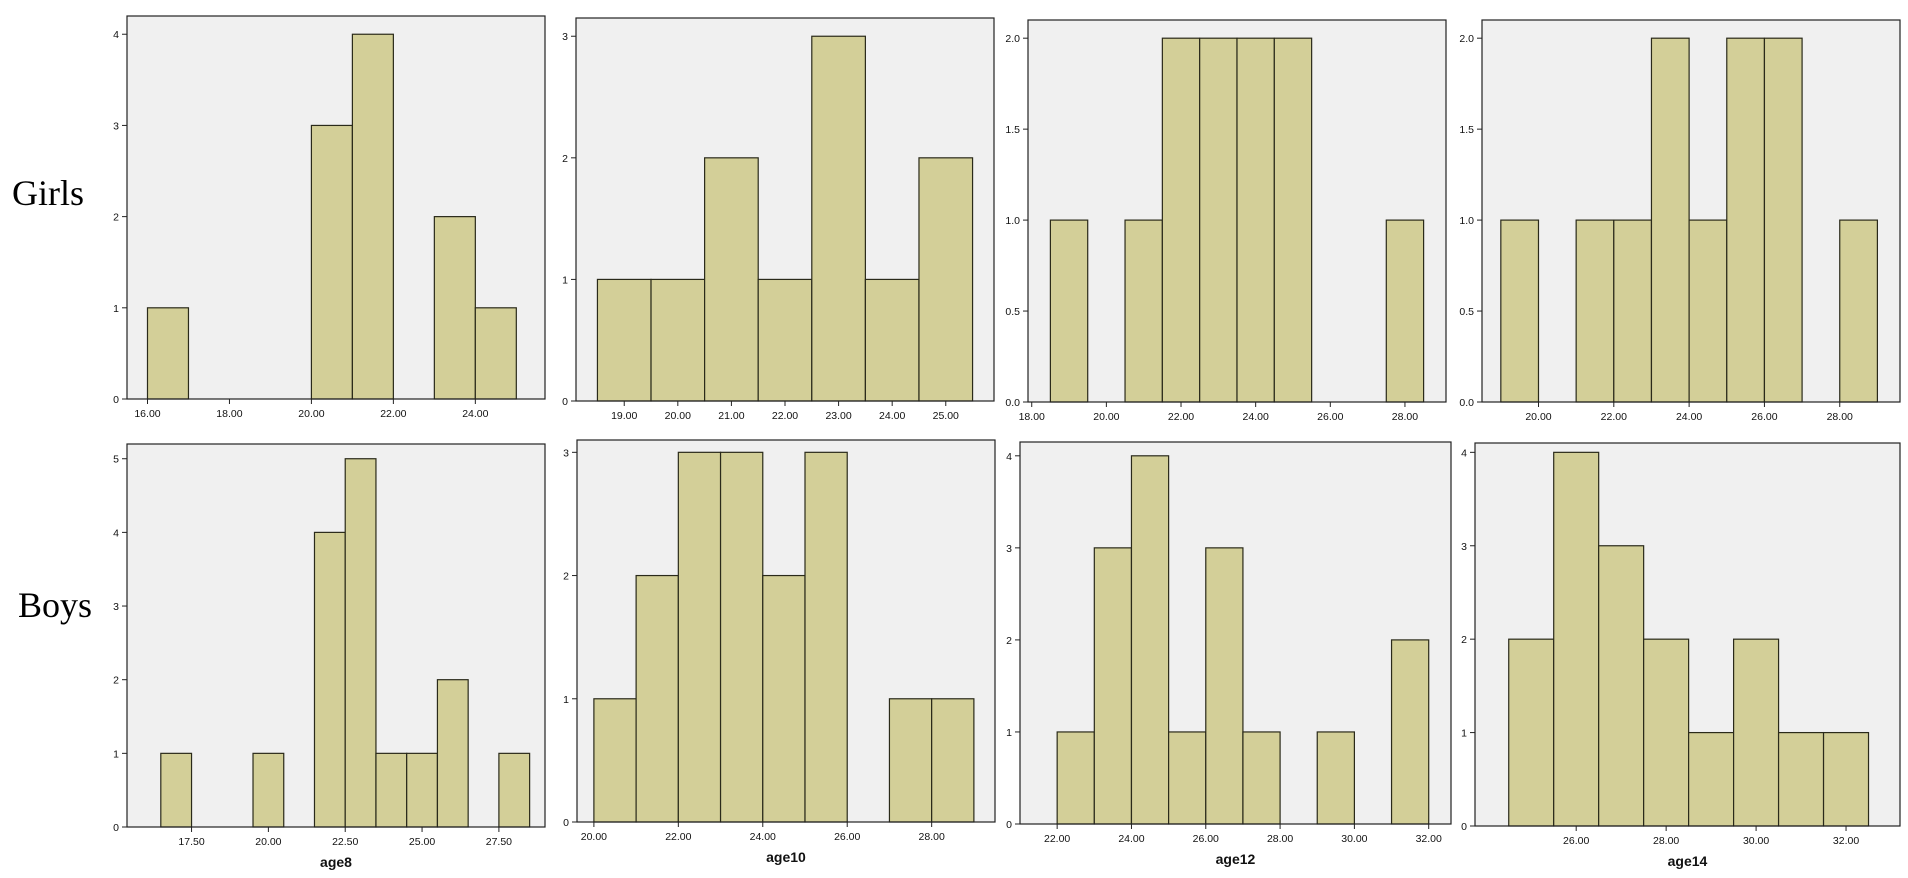 The width and height of the screenshot is (1908, 878). I want to click on boys-age12-histogram: 0 1 2 3 4 22.00 24.00 26.00 28.00 30.00 32.00 age12, so click(1229, 654).